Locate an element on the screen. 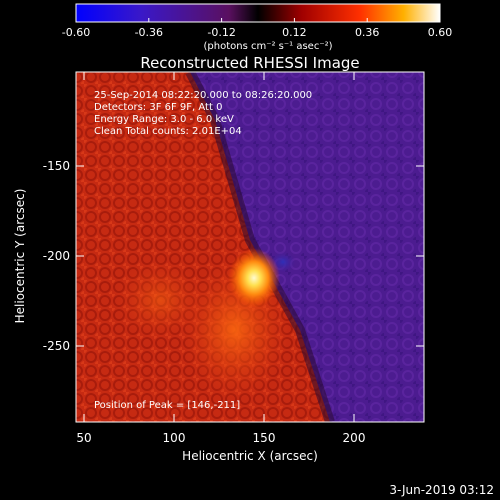  footer-timestamp: 3-Jun-2019 03:12 is located at coordinates (441, 490).